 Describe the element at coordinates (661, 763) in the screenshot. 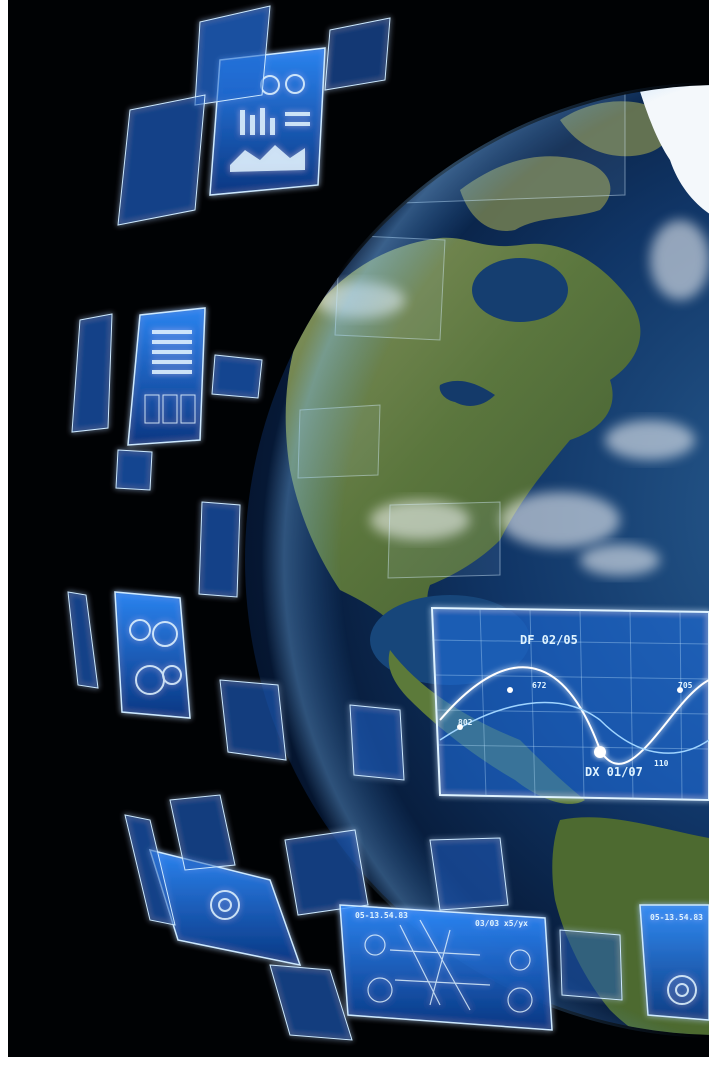

I see `chart-marker-d: 110` at that location.